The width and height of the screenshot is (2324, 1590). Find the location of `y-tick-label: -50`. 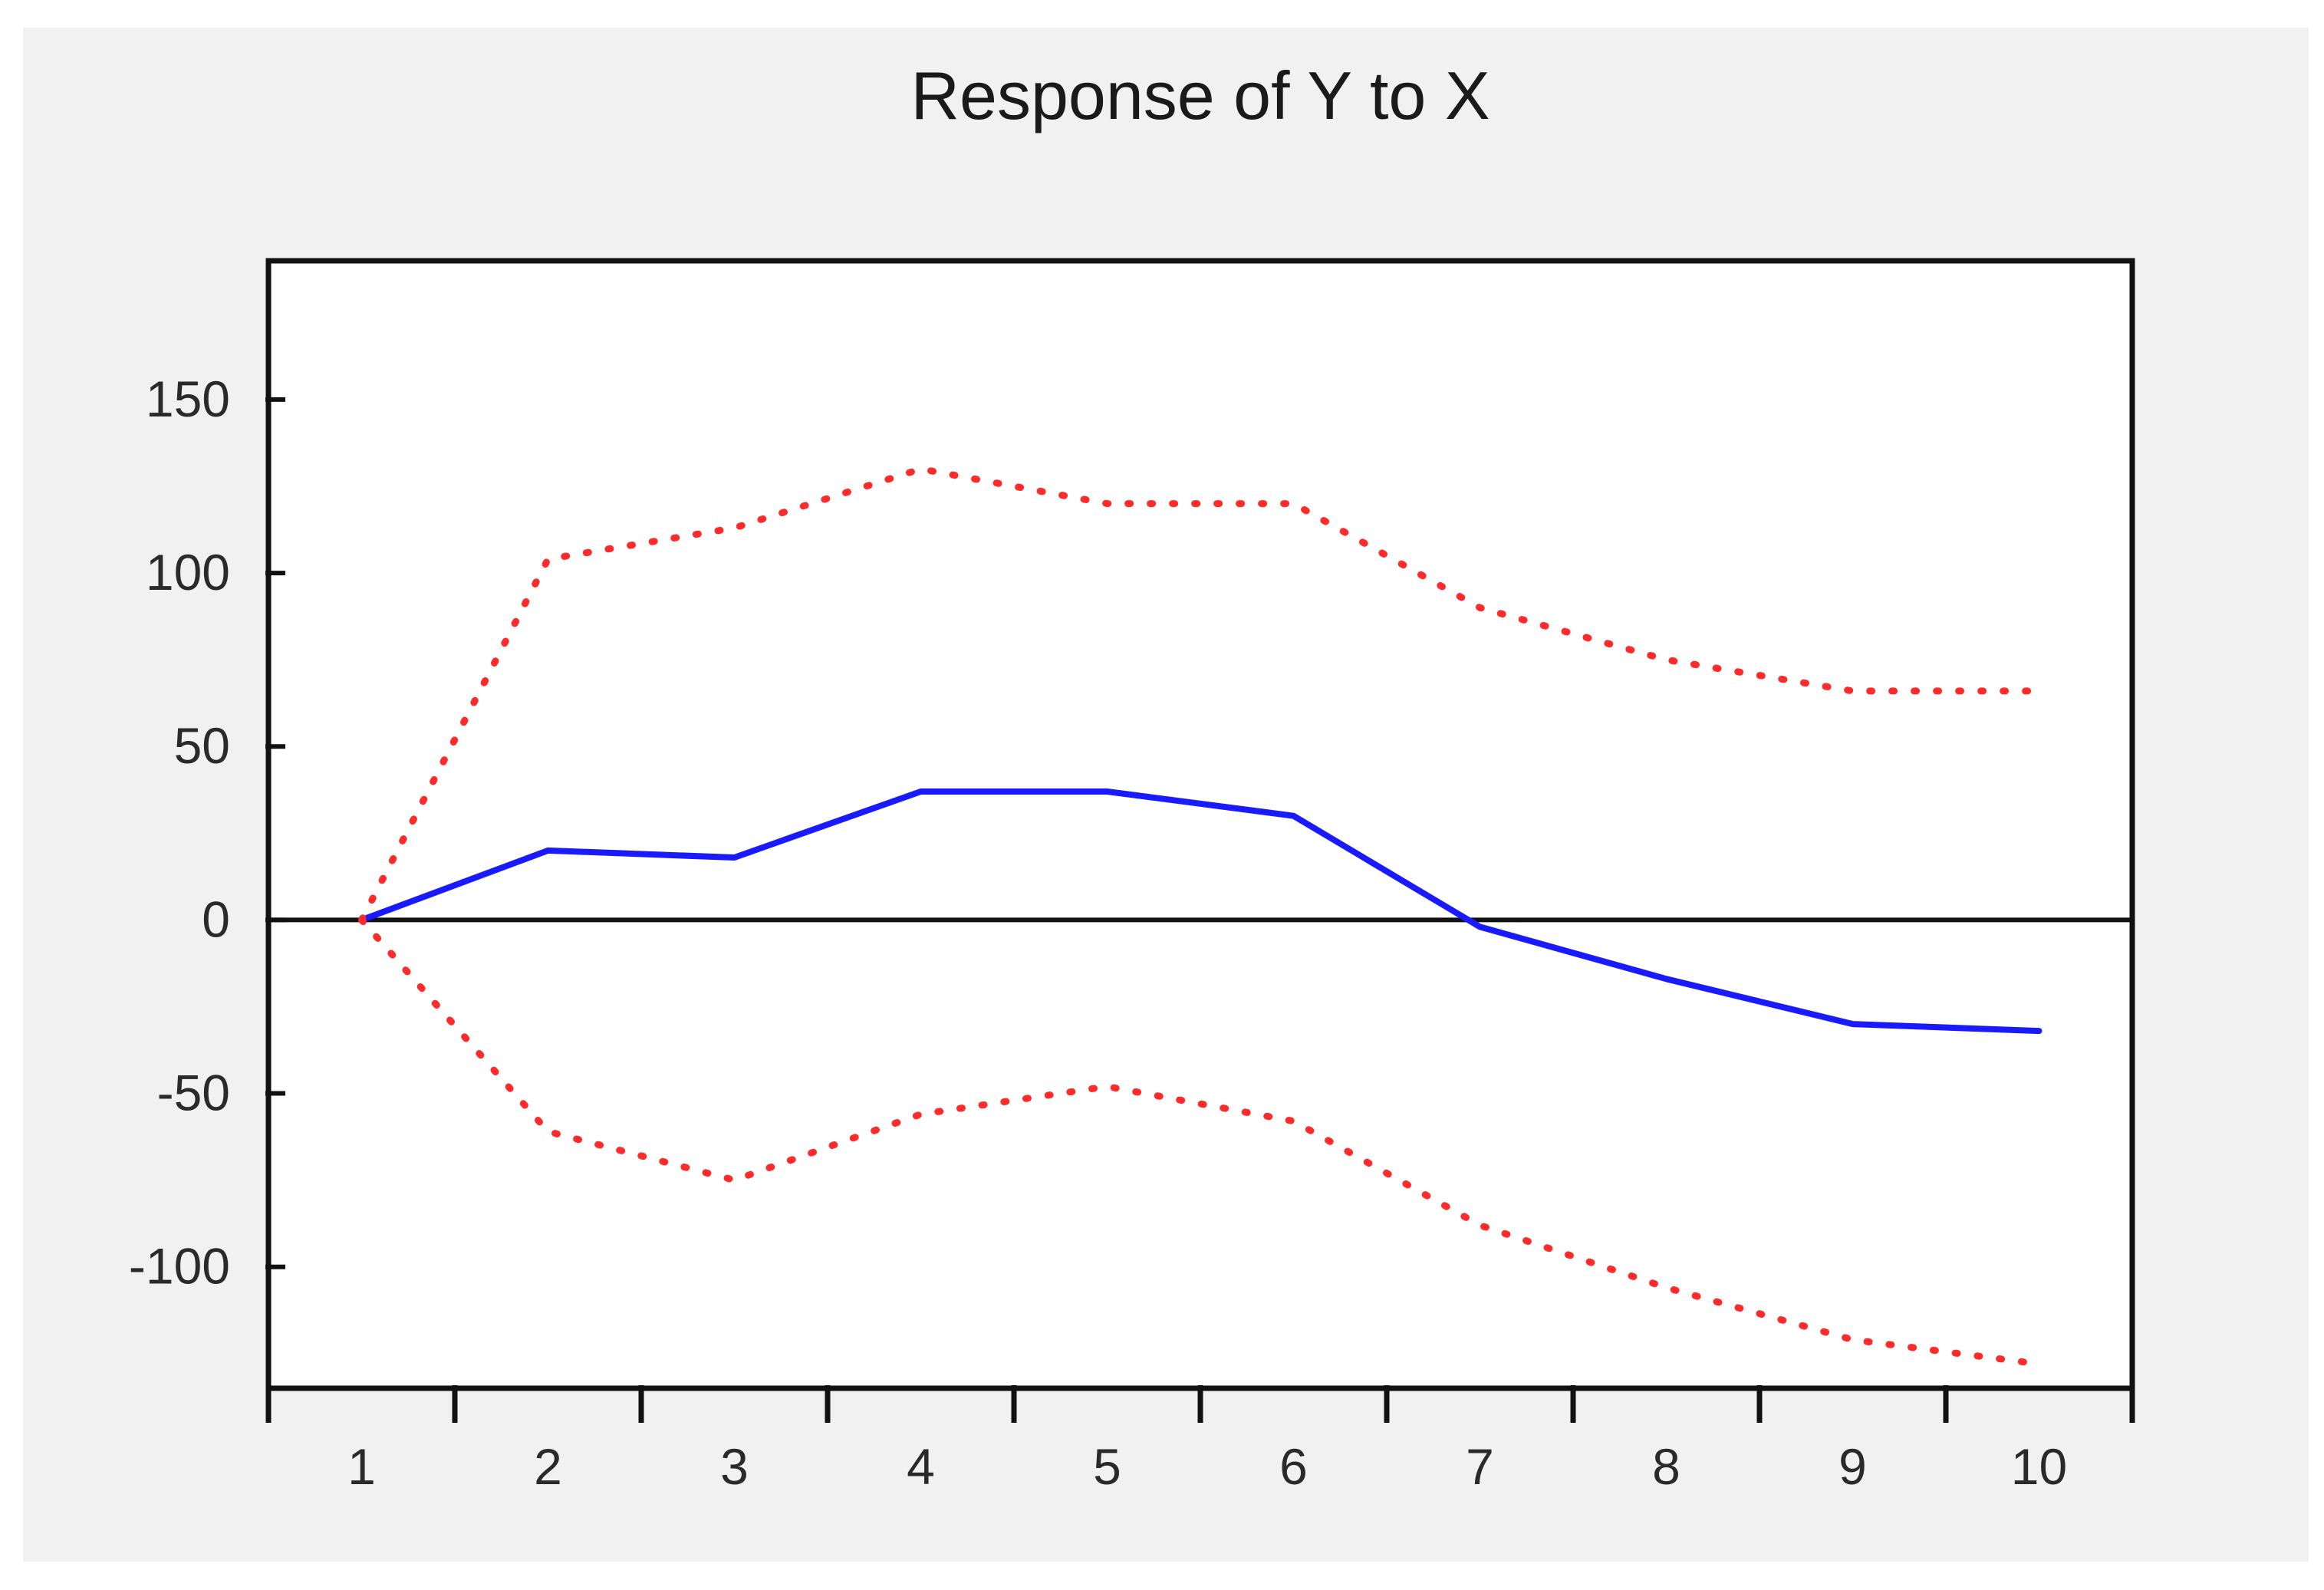

y-tick-label: -50 is located at coordinates (193, 1093).